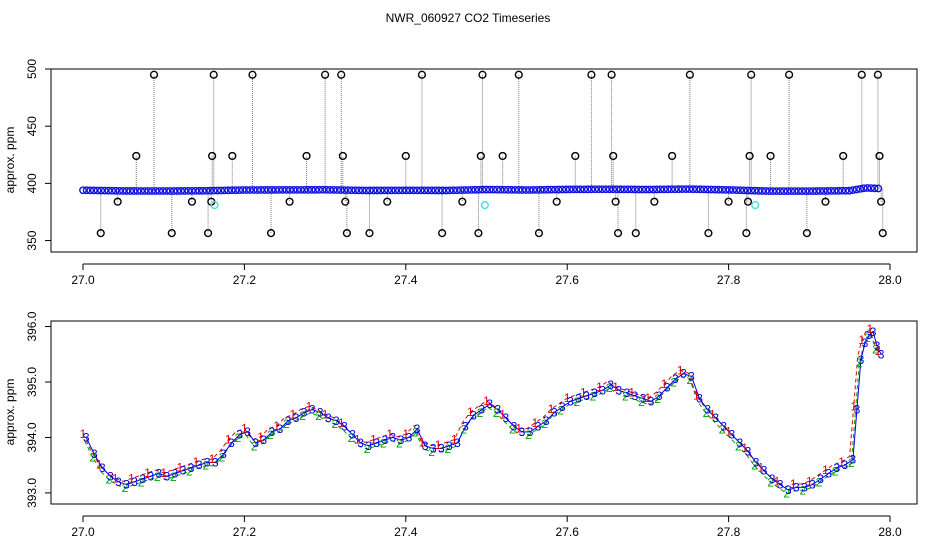 Image resolution: width=936 pixels, height=540 pixels. Describe the element at coordinates (406, 532) in the screenshot. I see `x-tick-label: 27.4` at that location.